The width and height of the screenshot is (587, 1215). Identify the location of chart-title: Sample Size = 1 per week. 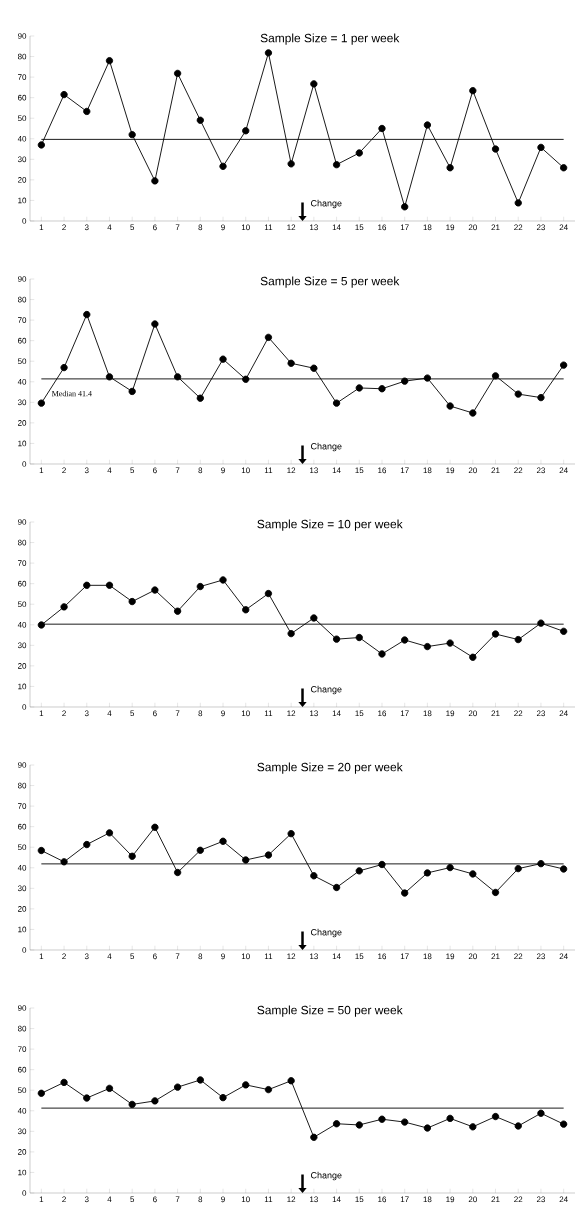
(330, 39).